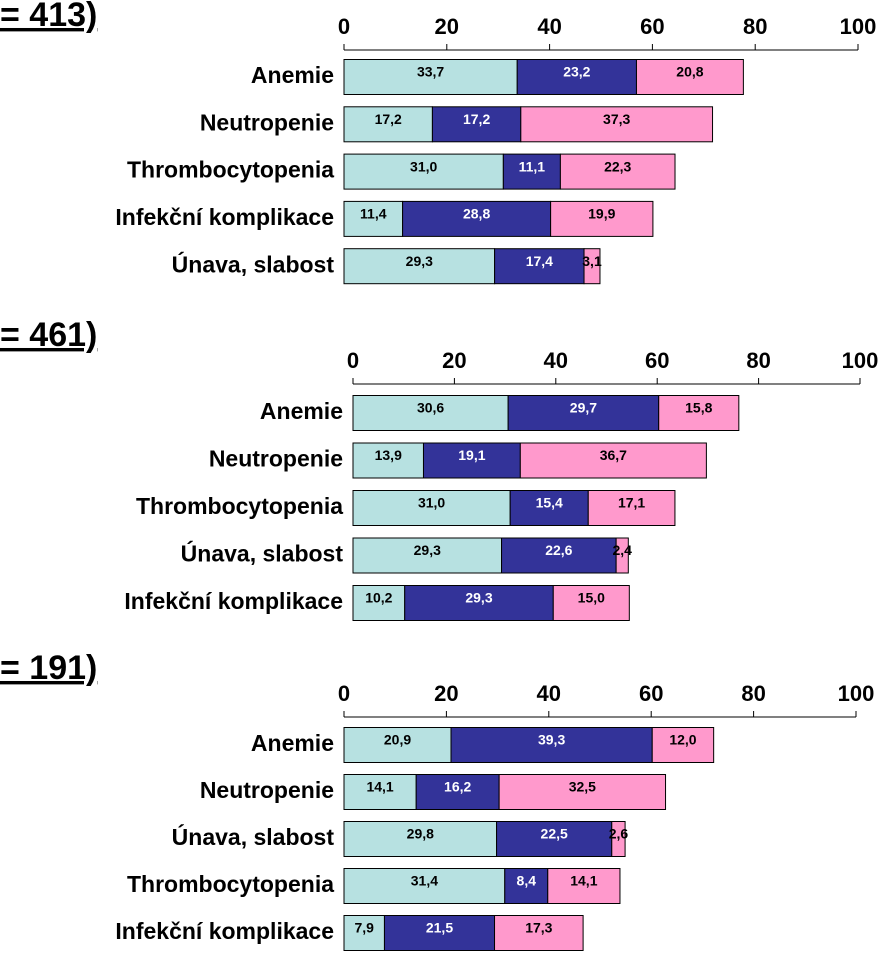  Describe the element at coordinates (48, 668) in the screenshot. I see `panel-title: = 191)` at that location.